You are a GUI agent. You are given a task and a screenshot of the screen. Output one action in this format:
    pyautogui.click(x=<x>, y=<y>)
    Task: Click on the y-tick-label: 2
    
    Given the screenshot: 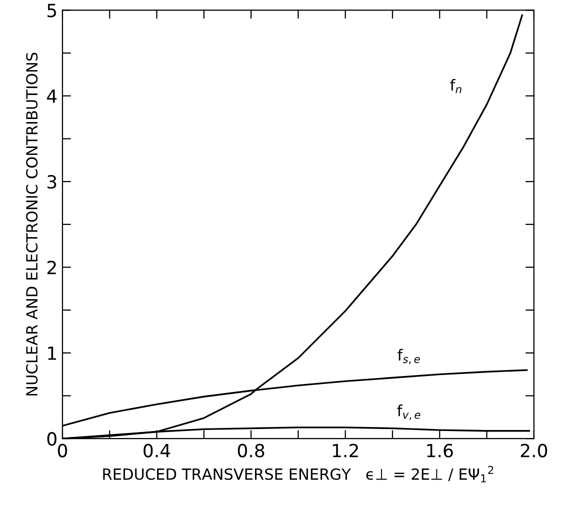 What is the action you would take?
    pyautogui.click(x=51, y=267)
    